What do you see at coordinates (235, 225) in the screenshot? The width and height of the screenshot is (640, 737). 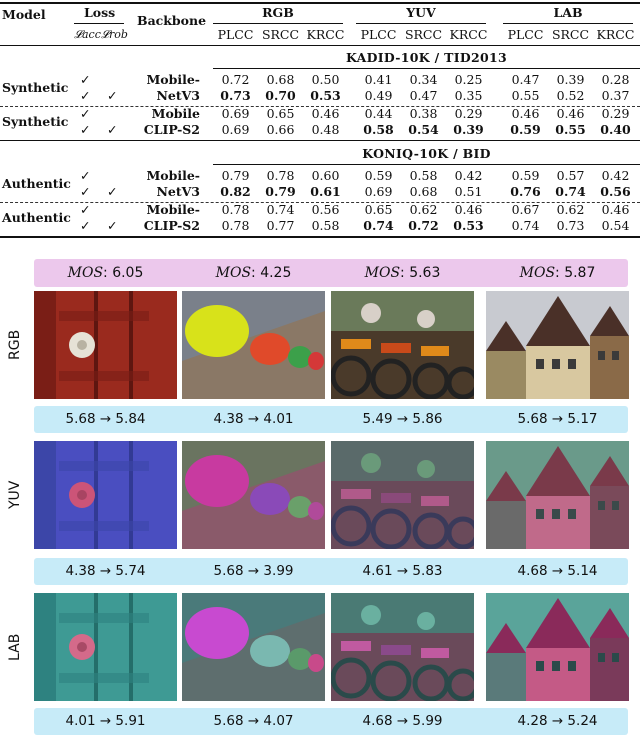 I see `table-cell: 0.78` at bounding box center [235, 225].